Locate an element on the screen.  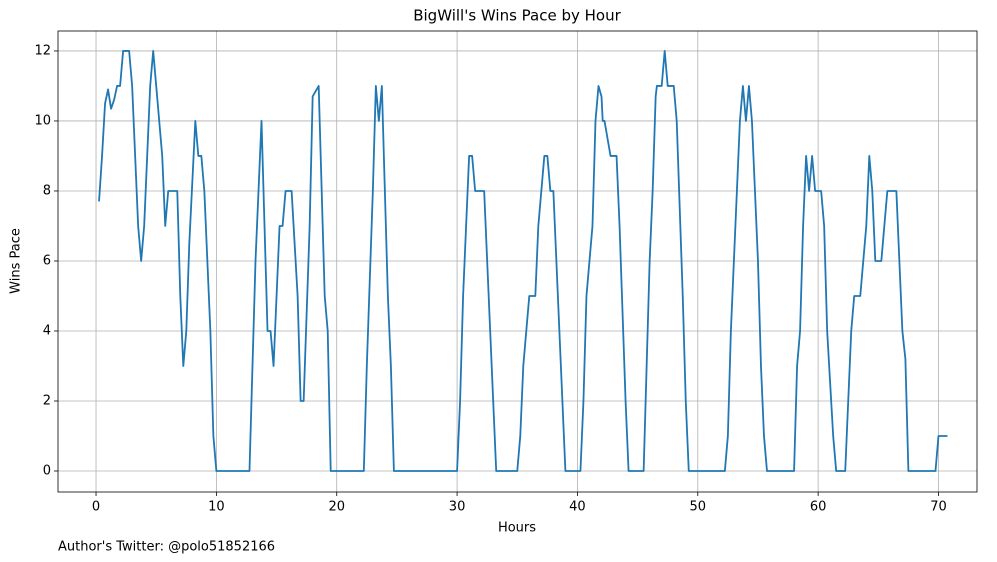
x-tick-label: 30 is located at coordinates (457, 507).